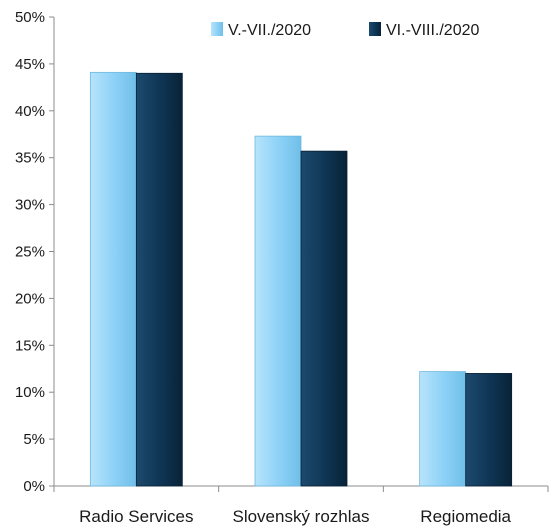 The height and width of the screenshot is (531, 556). I want to click on y-tick-label: 40%, so click(30, 111).